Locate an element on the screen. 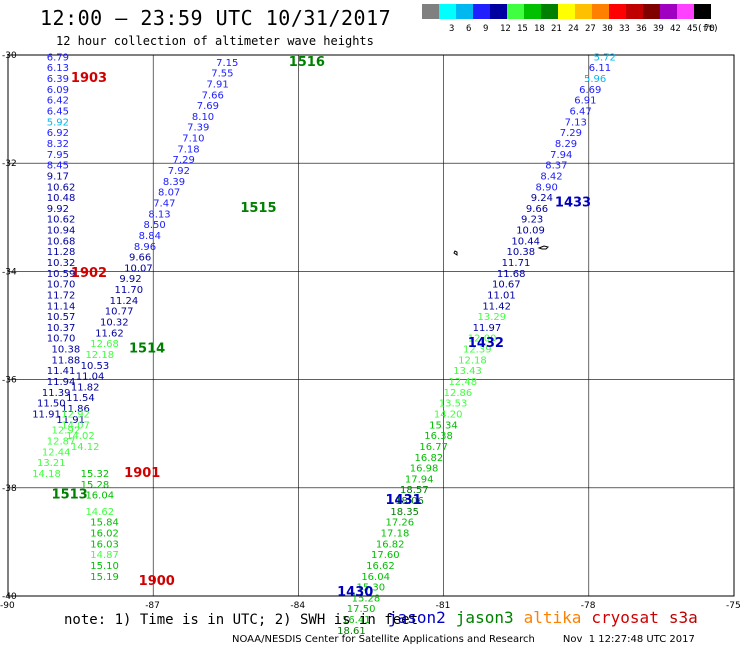  scale-label: 6 is located at coordinates (469, 29).